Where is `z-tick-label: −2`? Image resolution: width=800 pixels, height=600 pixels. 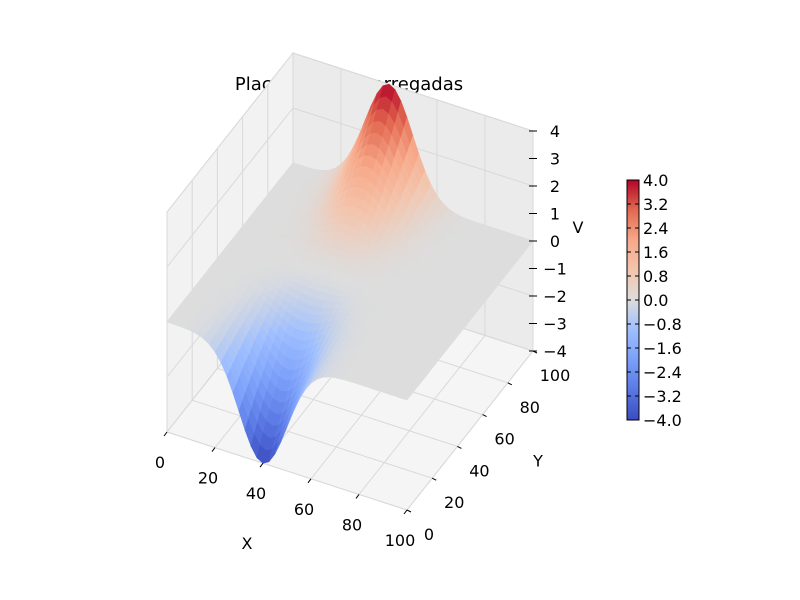
z-tick-label: −2 is located at coordinates (555, 296).